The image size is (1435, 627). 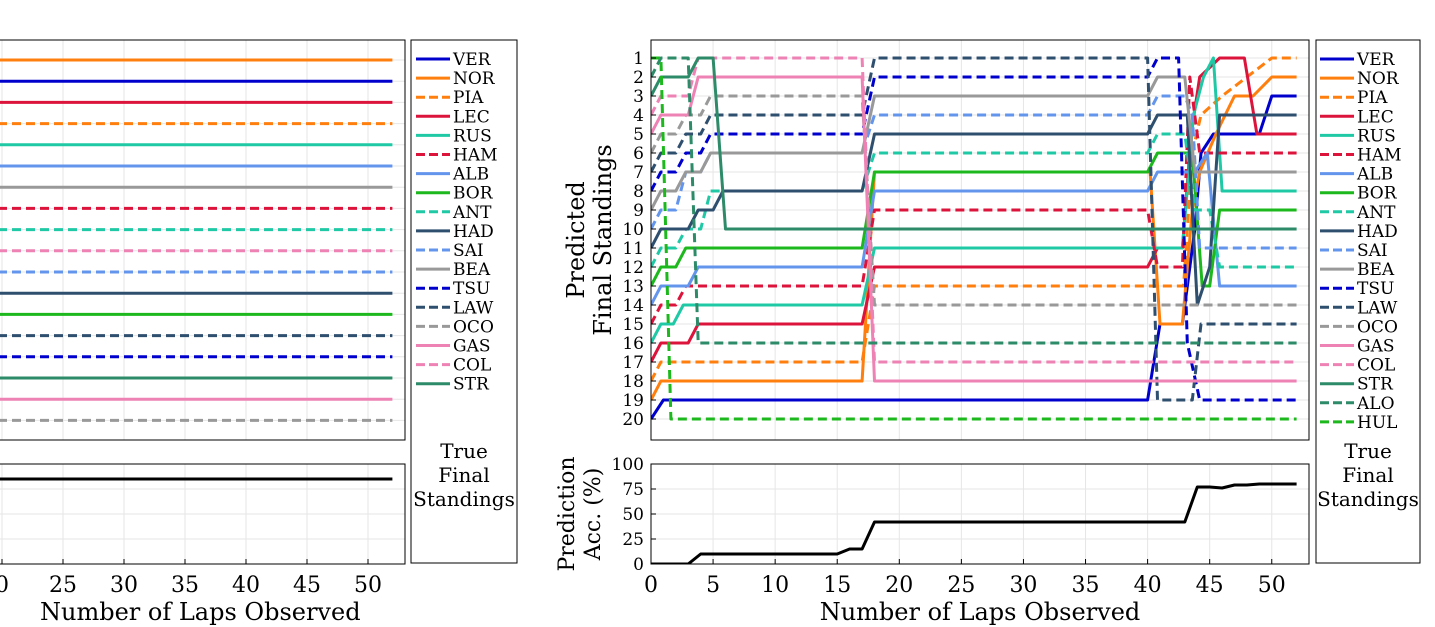 I want to click on right-x-tick-30: 30, so click(x=1023, y=585).